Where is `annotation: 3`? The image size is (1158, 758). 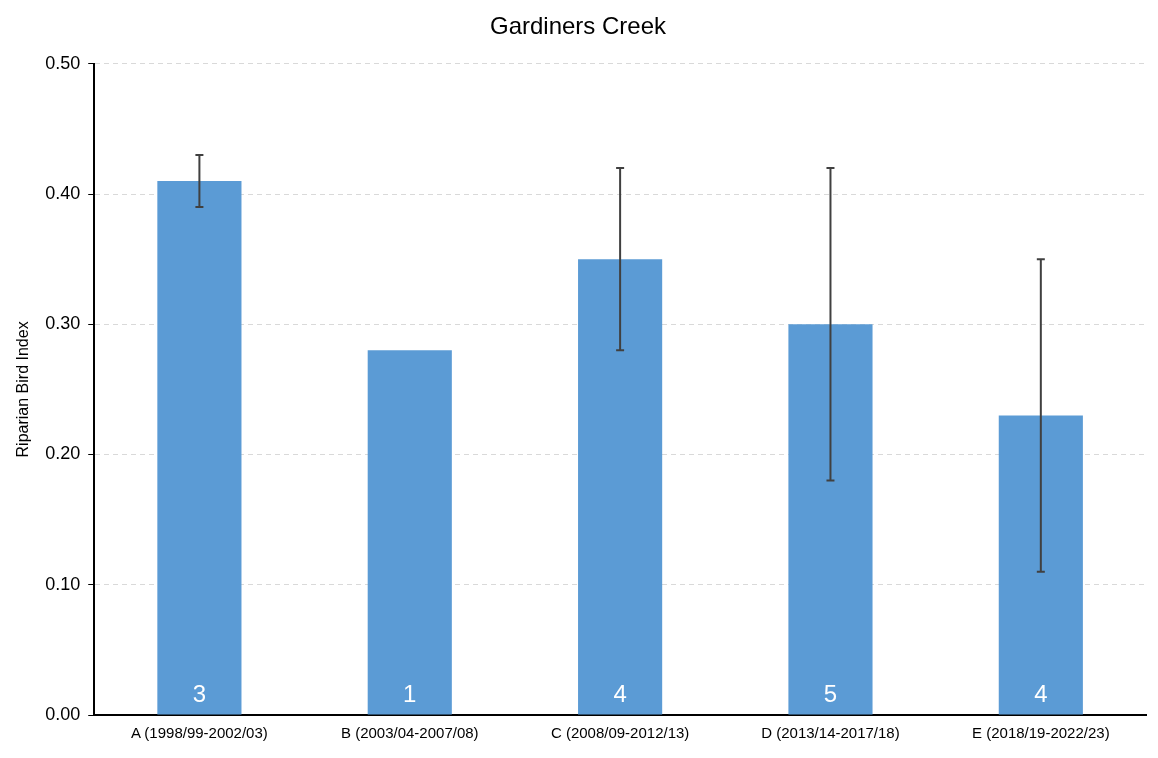
annotation: 3 is located at coordinates (199, 693).